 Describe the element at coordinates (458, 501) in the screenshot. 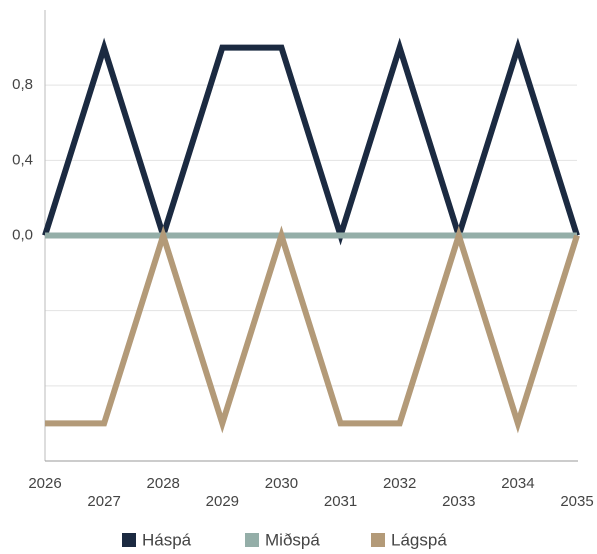

I see `x-tick-label: 2033` at that location.